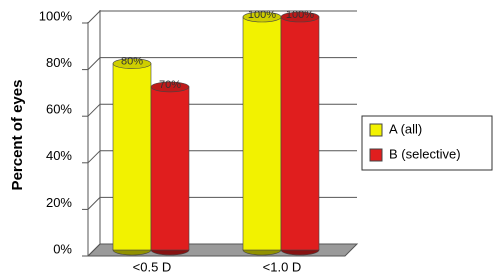  I want to click on value-label: 80%, so click(132, 62).